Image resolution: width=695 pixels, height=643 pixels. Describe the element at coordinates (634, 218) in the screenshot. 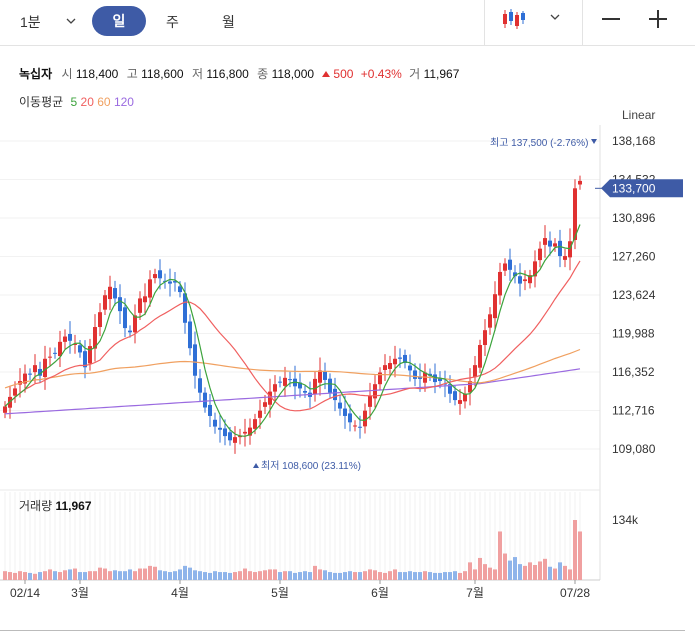

I see `price-tick-label: 130,896` at that location.